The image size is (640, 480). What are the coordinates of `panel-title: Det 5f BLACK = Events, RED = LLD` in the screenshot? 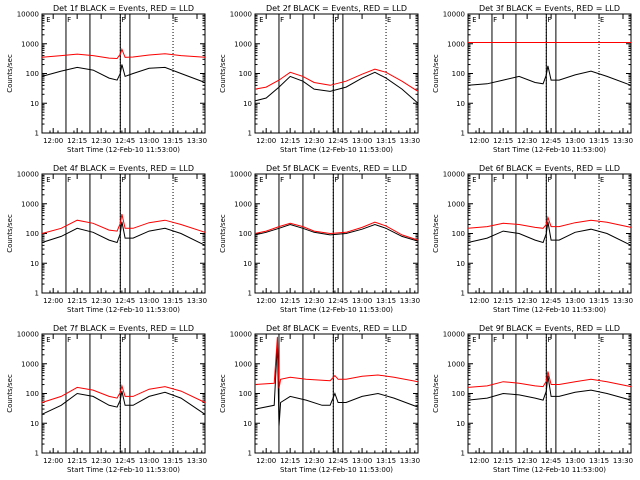 It's located at (336, 168).